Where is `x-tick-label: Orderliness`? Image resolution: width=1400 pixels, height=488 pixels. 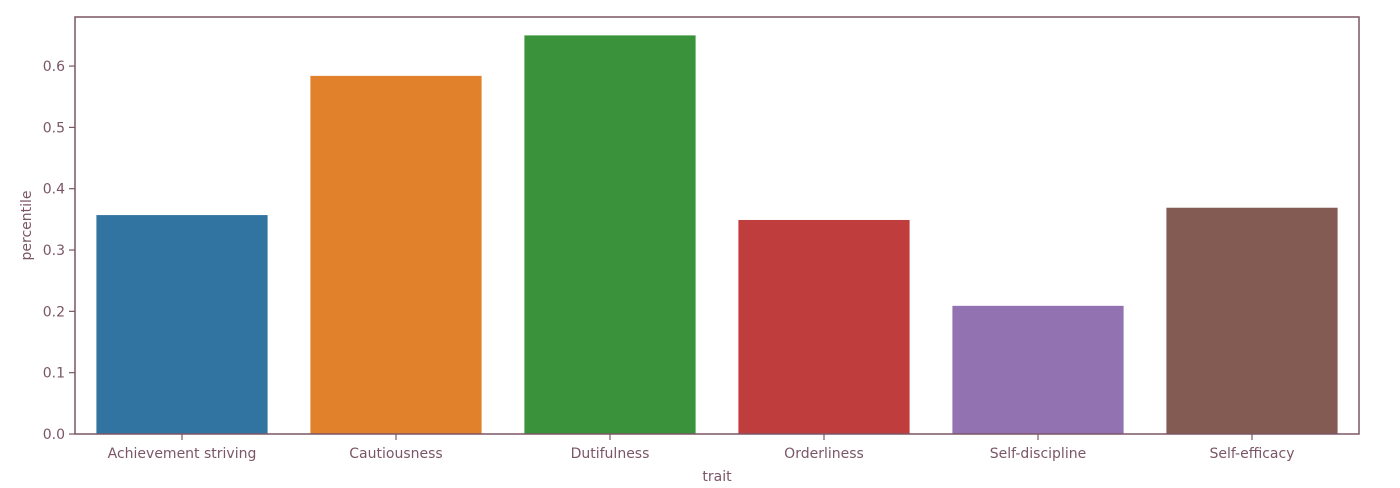 x-tick-label: Orderliness is located at coordinates (824, 454).